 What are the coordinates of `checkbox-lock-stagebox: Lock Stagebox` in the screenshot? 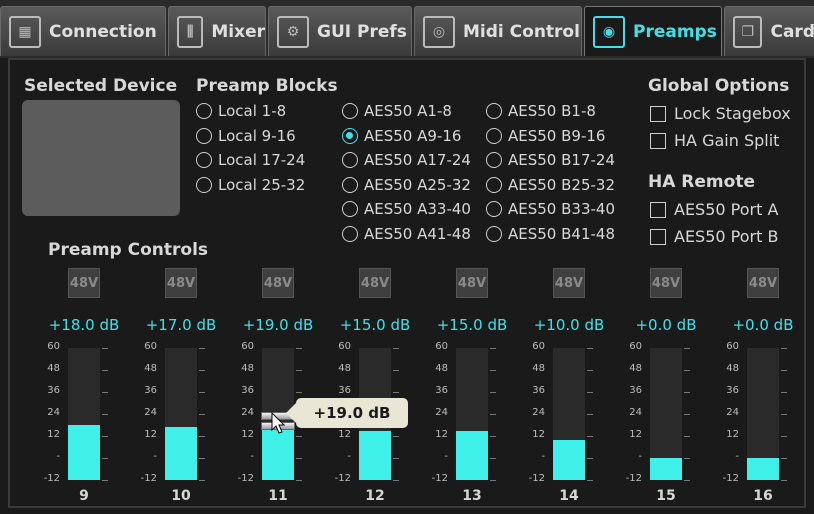 It's located at (720, 113).